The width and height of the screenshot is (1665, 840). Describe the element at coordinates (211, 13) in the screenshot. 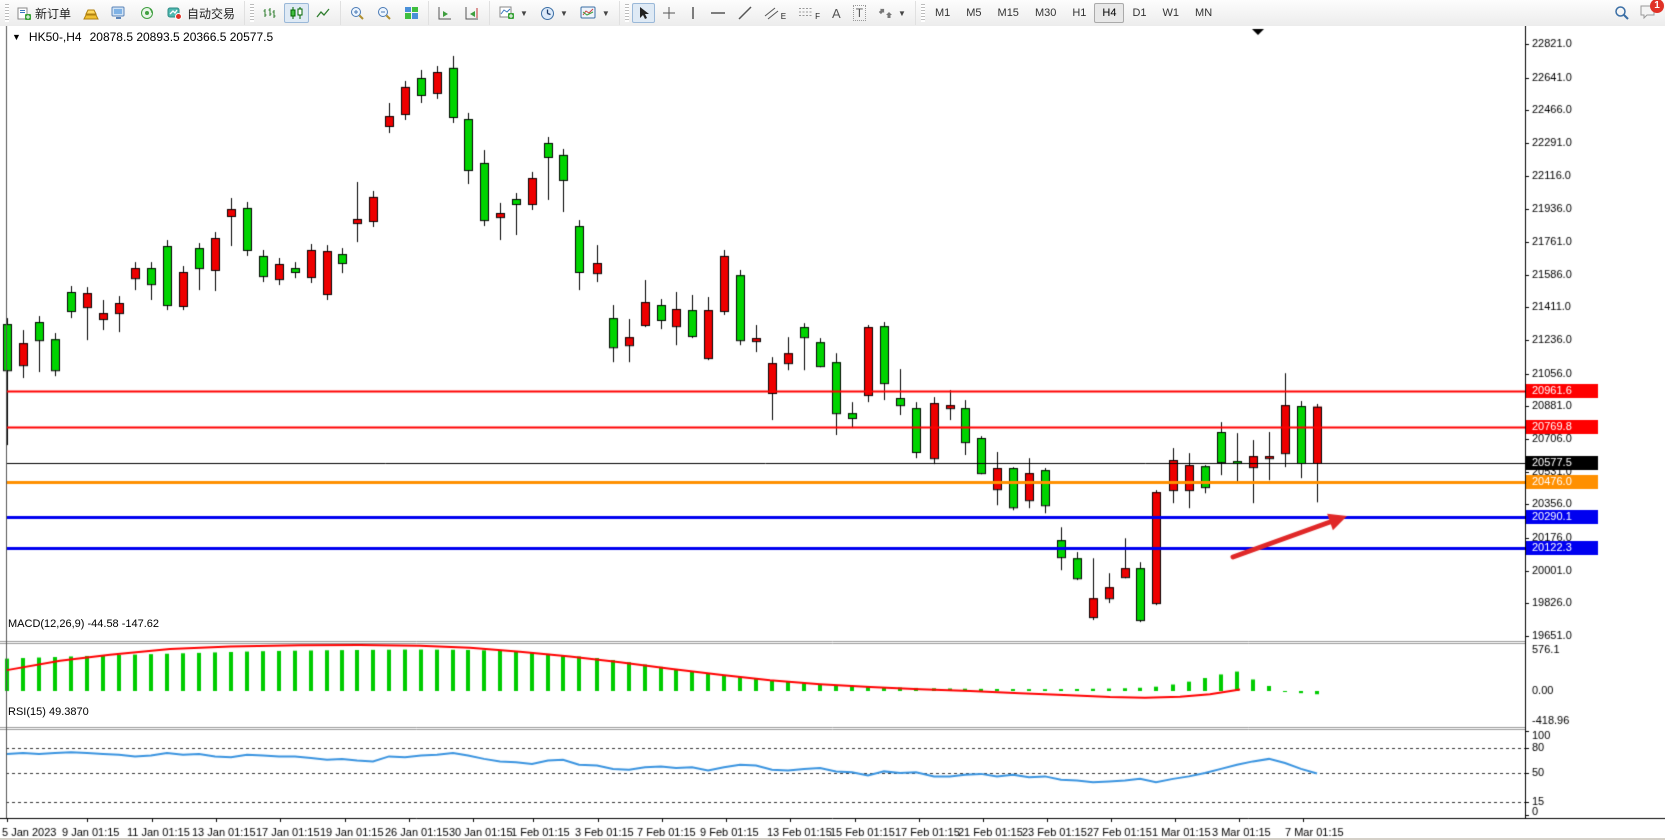

I see `autotrade-label: 自动交易` at that location.